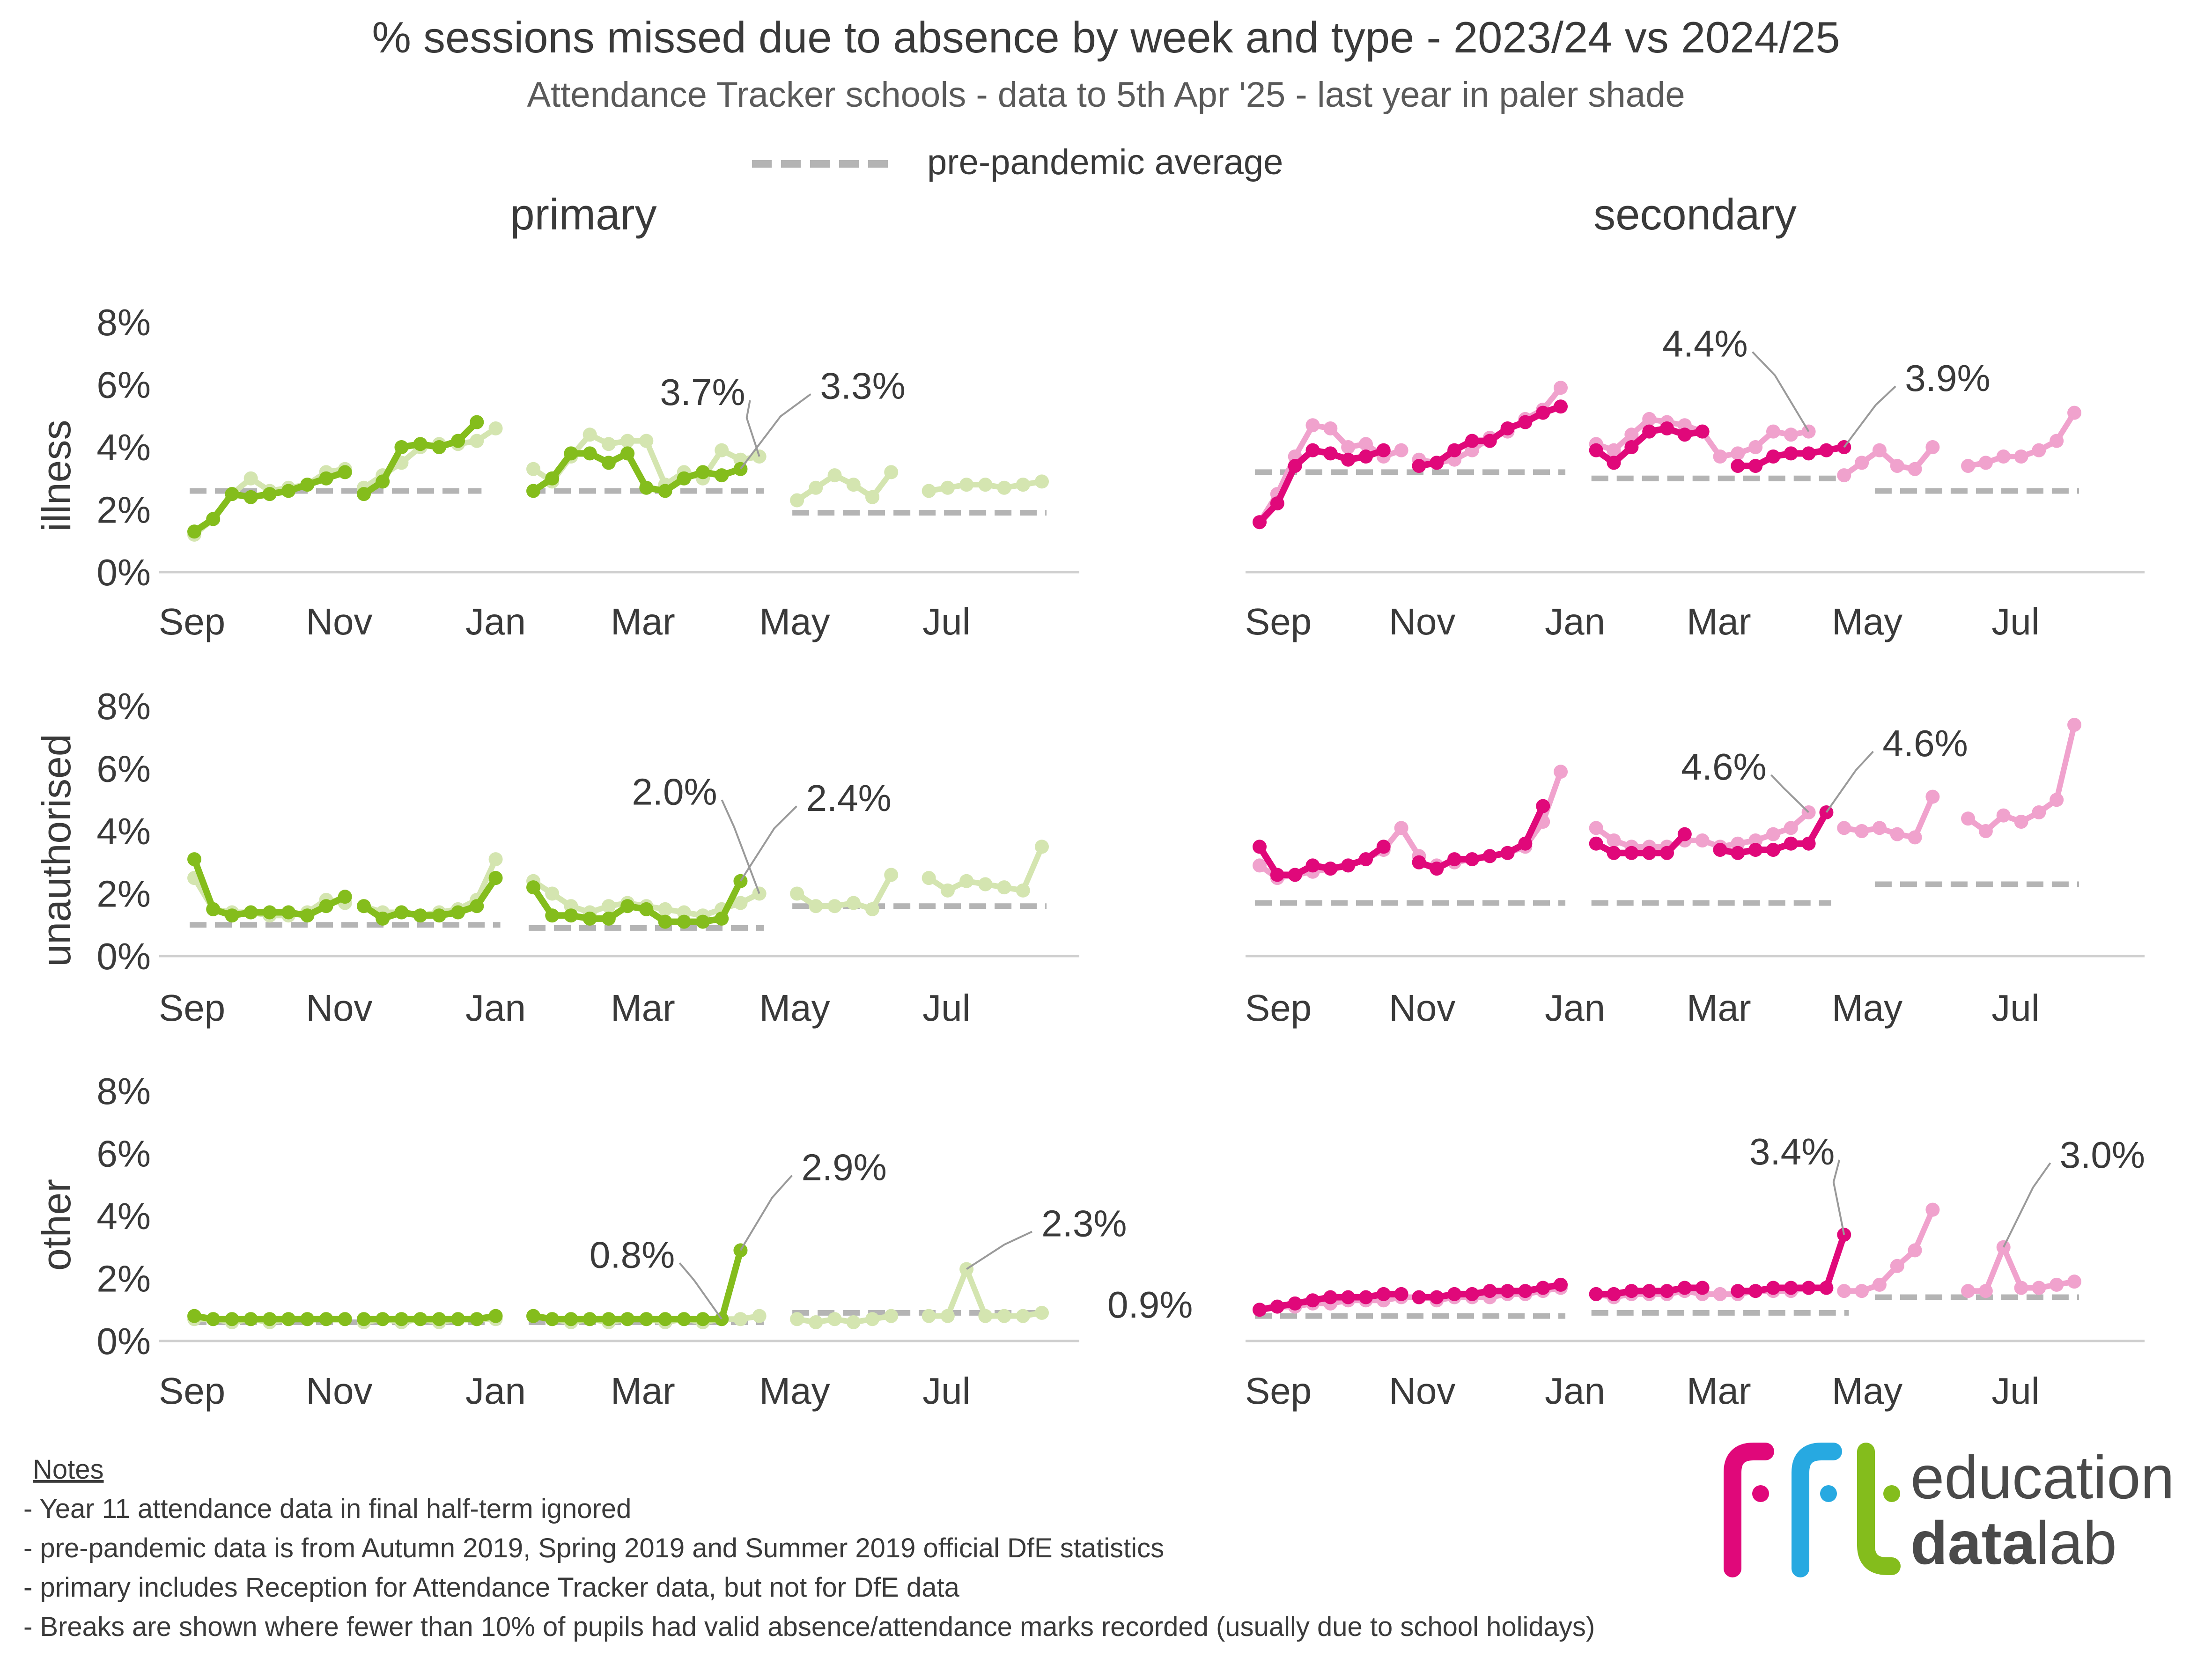  I want to click on row-label-unauthorised: unauthorised, so click(57, 850).